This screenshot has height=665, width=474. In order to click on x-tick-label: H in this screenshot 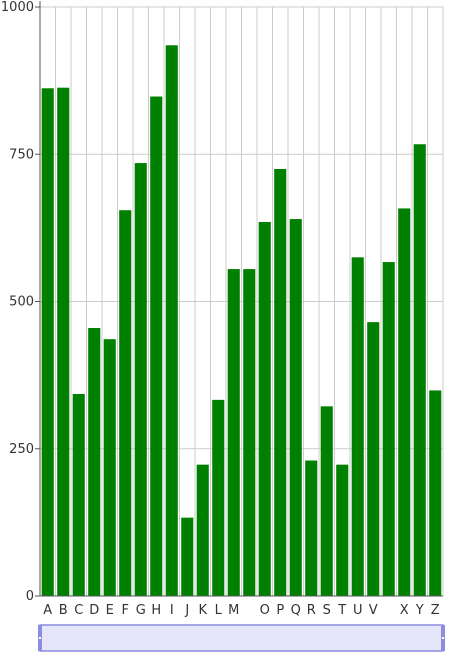, I will do `click(156, 610)`.